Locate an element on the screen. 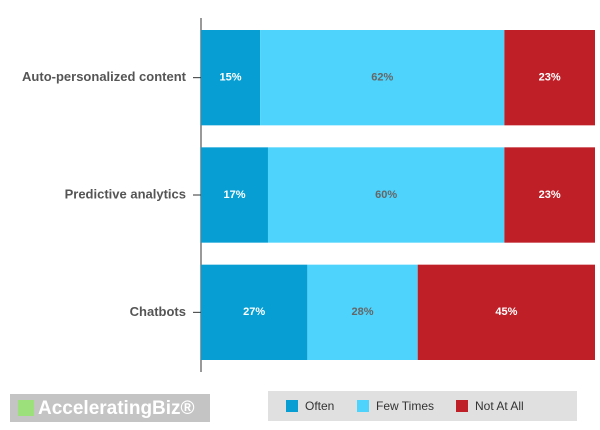 The width and height of the screenshot is (600, 430). value-label: 62% is located at coordinates (382, 78).